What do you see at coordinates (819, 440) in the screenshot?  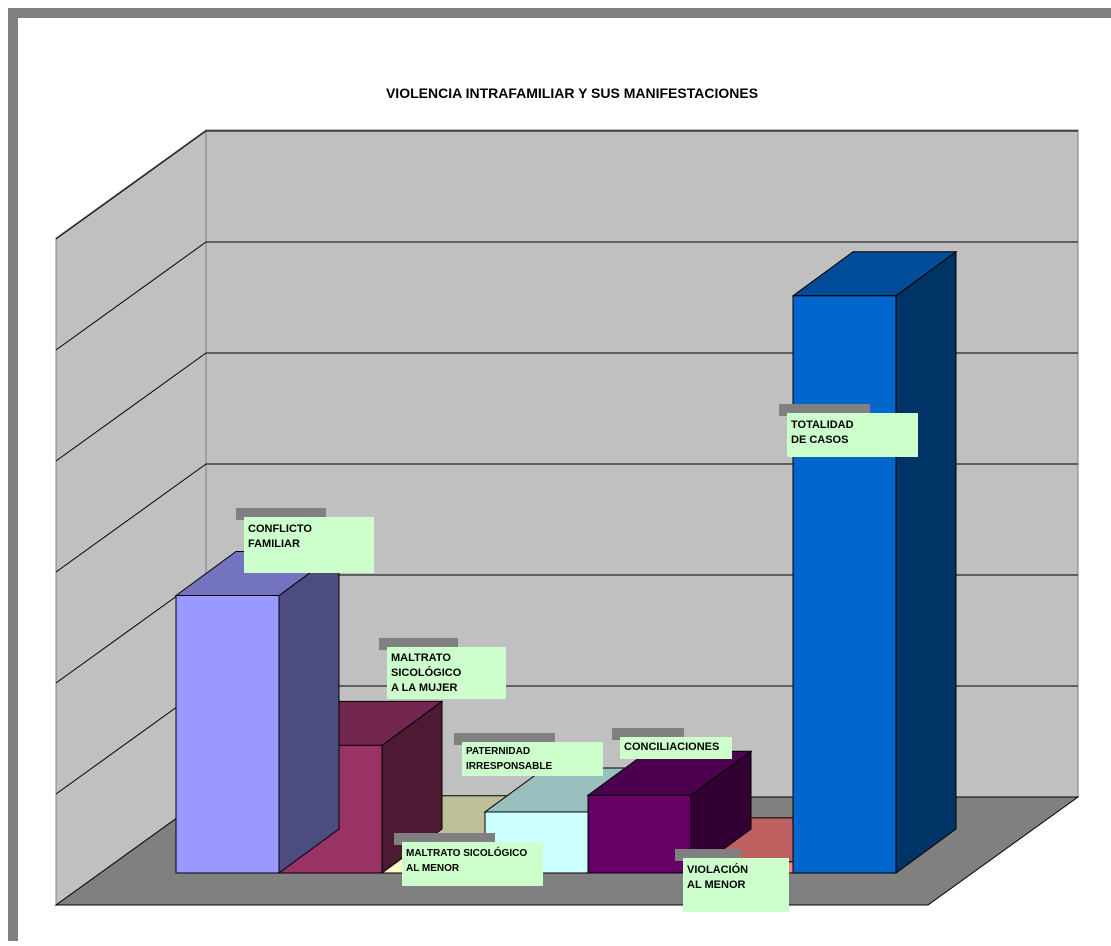 I see `data-label-text: DE CASOS` at bounding box center [819, 440].